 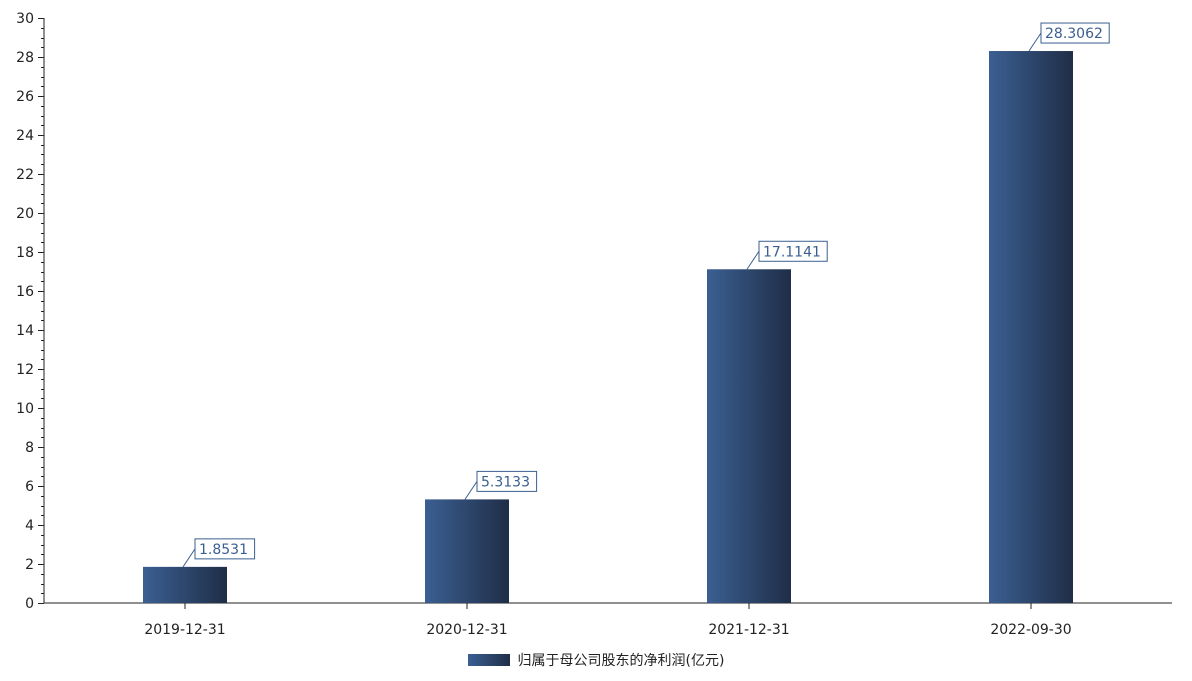 I want to click on y-tick-label: 26, so click(x=25, y=97).